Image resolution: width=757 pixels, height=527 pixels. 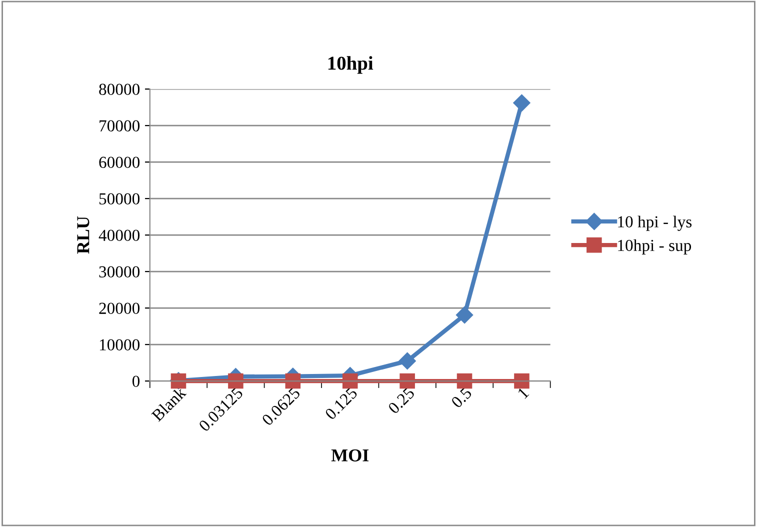 What do you see at coordinates (119, 162) in the screenshot?
I see `y-tick-label: 60000` at bounding box center [119, 162].